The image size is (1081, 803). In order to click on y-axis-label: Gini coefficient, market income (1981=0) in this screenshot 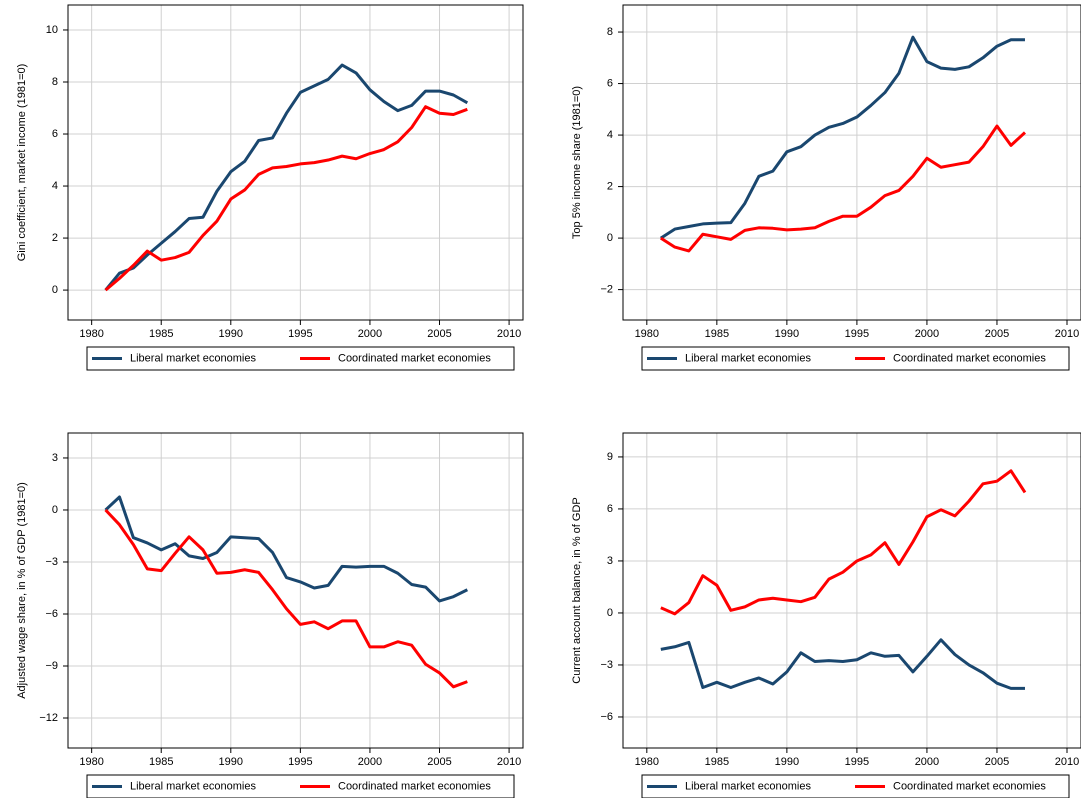, I will do `click(22, 163)`.